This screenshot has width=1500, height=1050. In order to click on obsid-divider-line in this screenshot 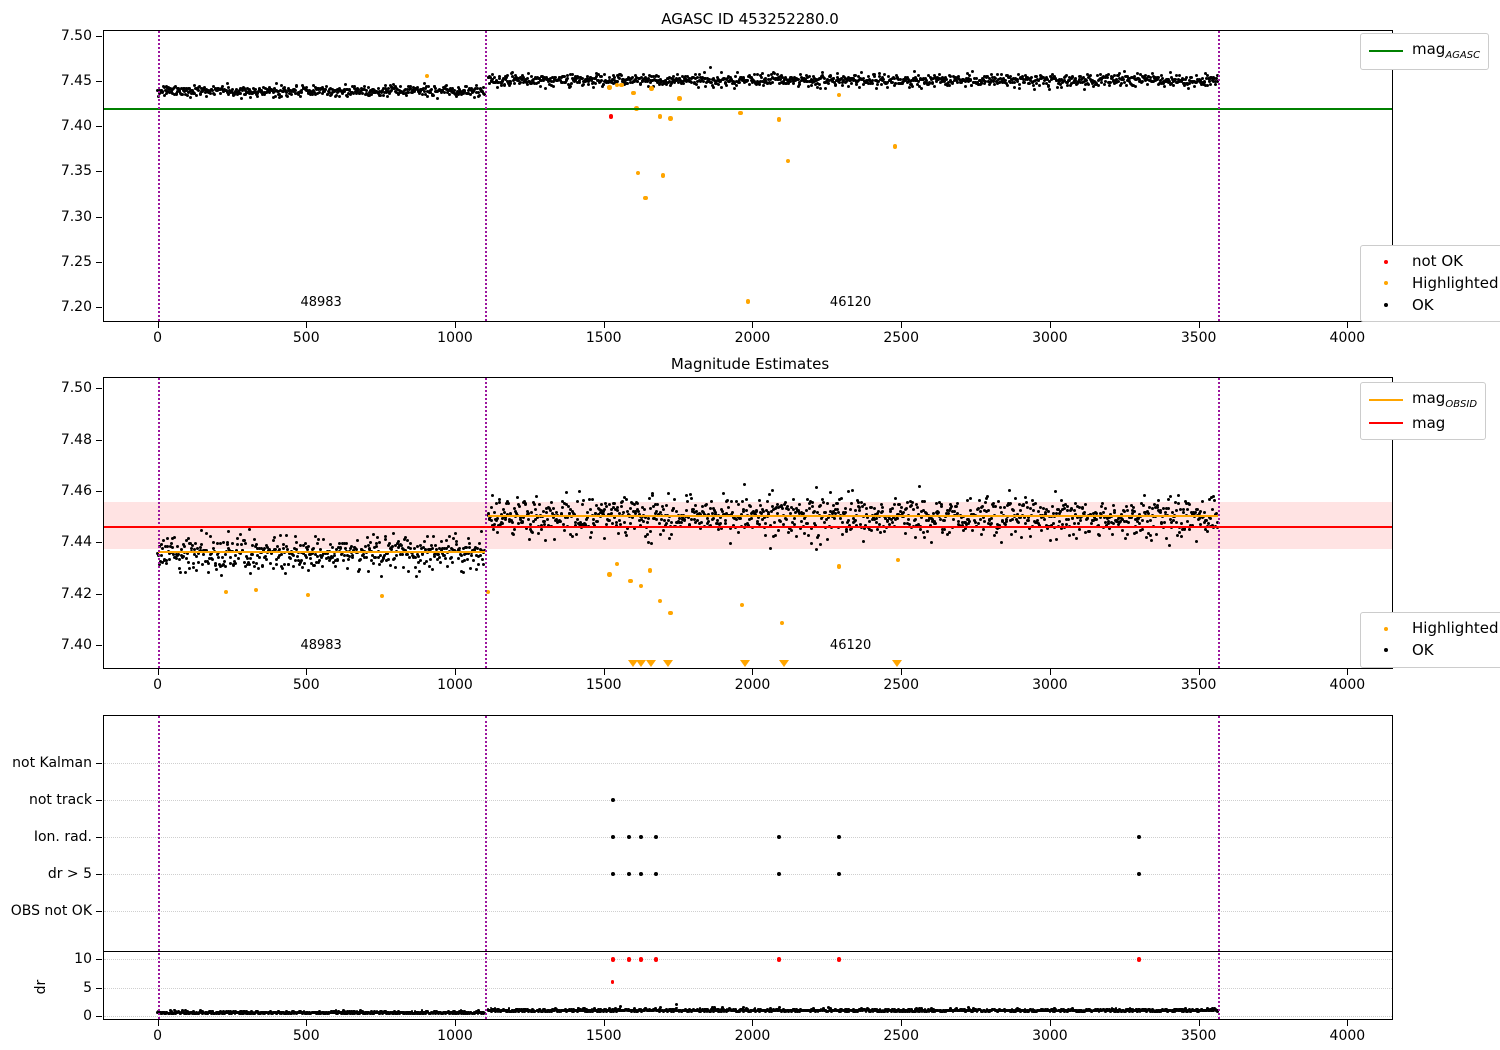, I will do `click(1218, 523)`.